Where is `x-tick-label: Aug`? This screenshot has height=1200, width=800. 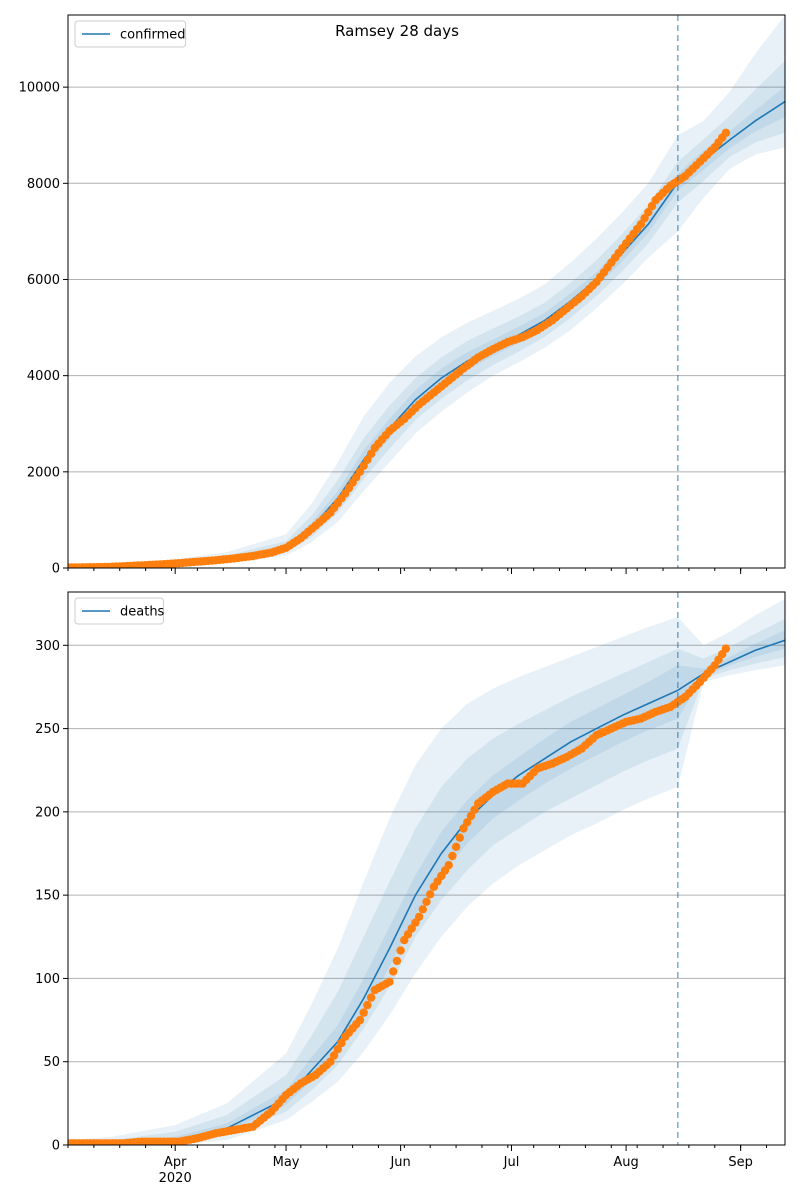
x-tick-label: Aug is located at coordinates (625, 1162).